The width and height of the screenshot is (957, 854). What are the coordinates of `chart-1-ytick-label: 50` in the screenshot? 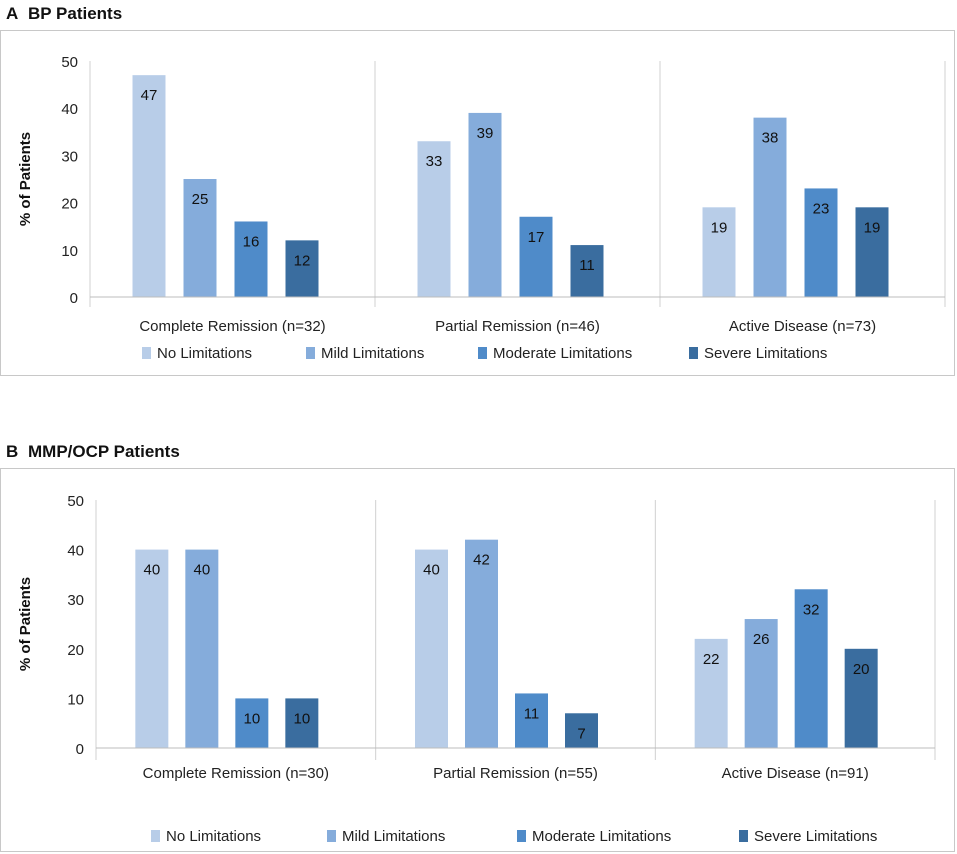 It's located at (75, 501).